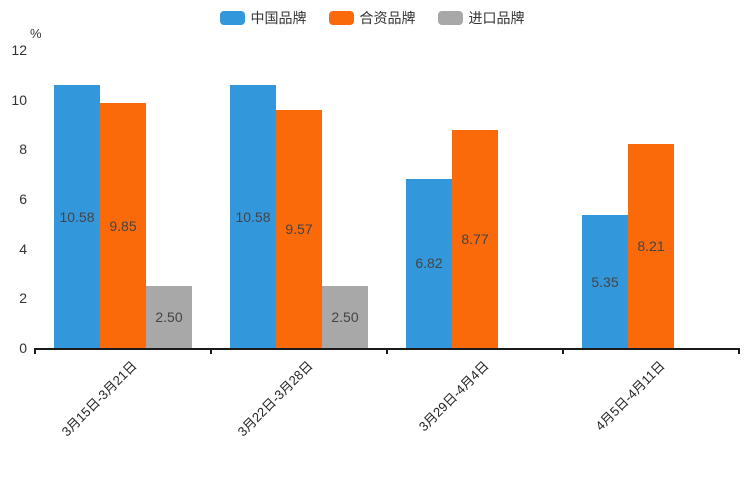 This screenshot has height=496, width=744. What do you see at coordinates (19, 99) in the screenshot?
I see `y-tick-label: 10` at bounding box center [19, 99].